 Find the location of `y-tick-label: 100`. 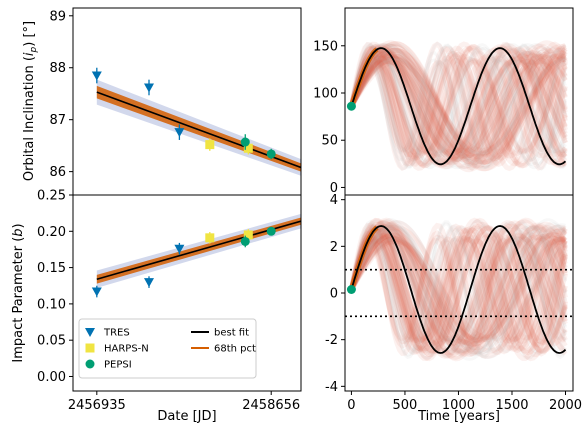

y-tick-label: 100 is located at coordinates (325, 94).